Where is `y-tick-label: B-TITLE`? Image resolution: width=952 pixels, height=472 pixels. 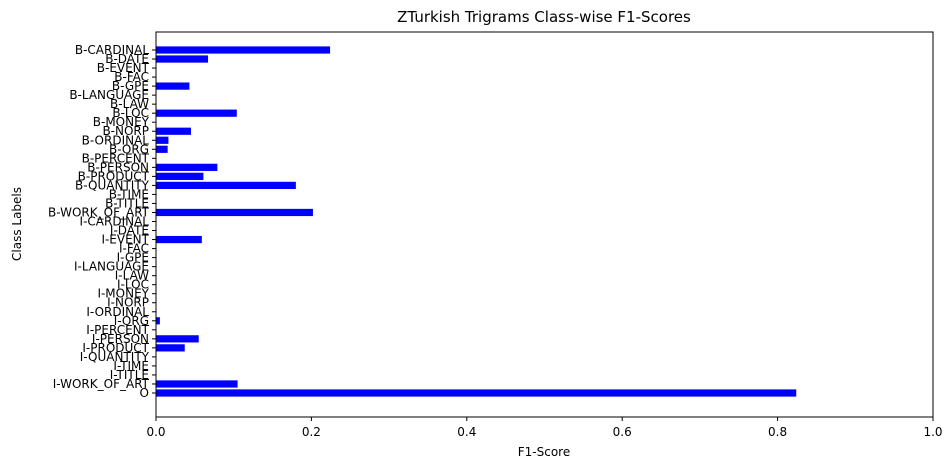
y-tick-label: B-TITLE is located at coordinates (127, 203).